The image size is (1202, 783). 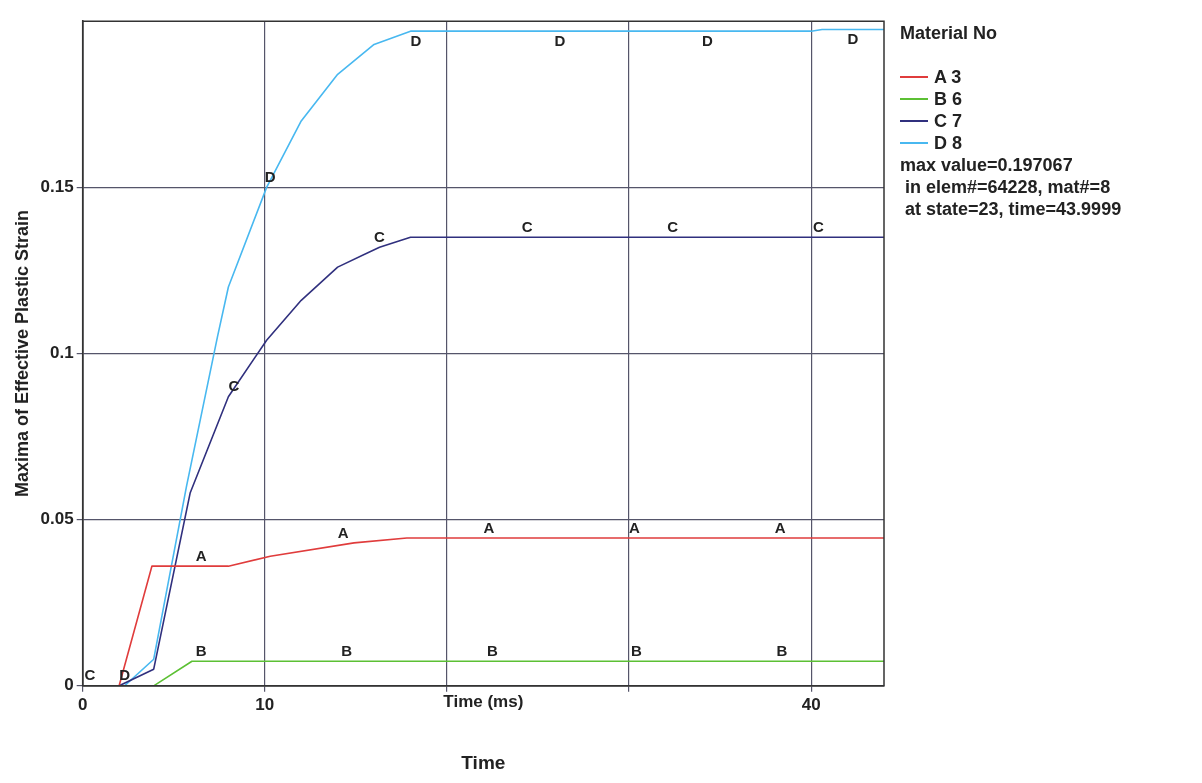 I want to click on x-tick-label: 0, so click(x=82, y=704).